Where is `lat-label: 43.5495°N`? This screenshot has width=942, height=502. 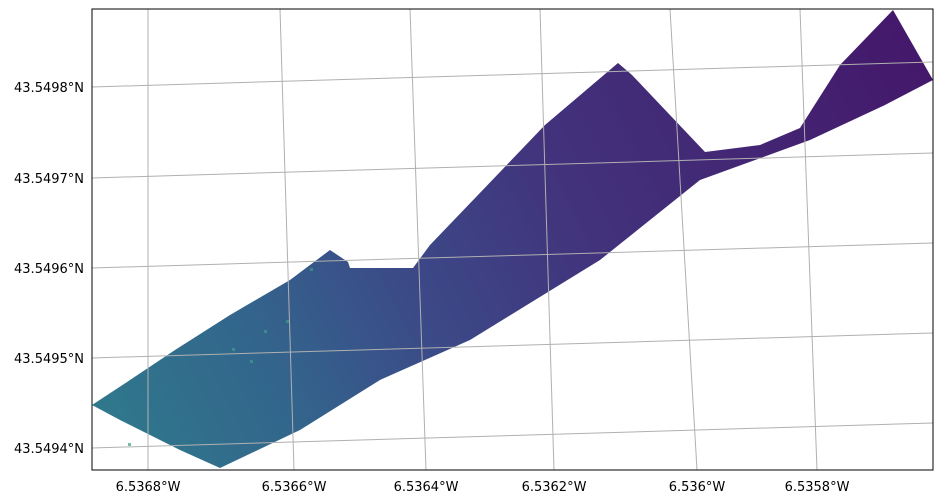 lat-label: 43.5495°N is located at coordinates (49, 359).